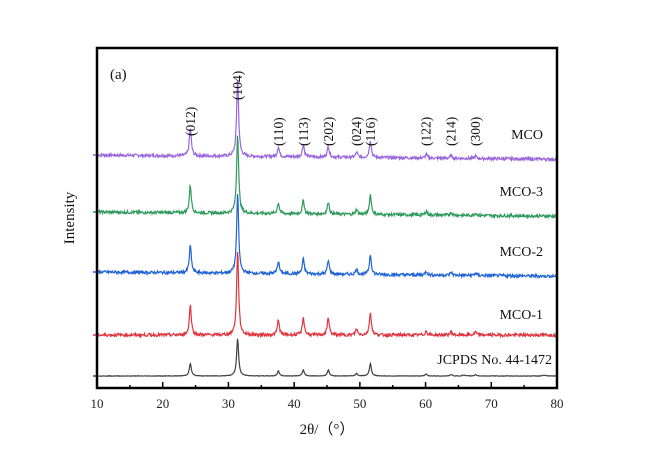 Image resolution: width=648 pixels, height=455 pixels. I want to click on series-label: MCO-1, so click(521, 315).